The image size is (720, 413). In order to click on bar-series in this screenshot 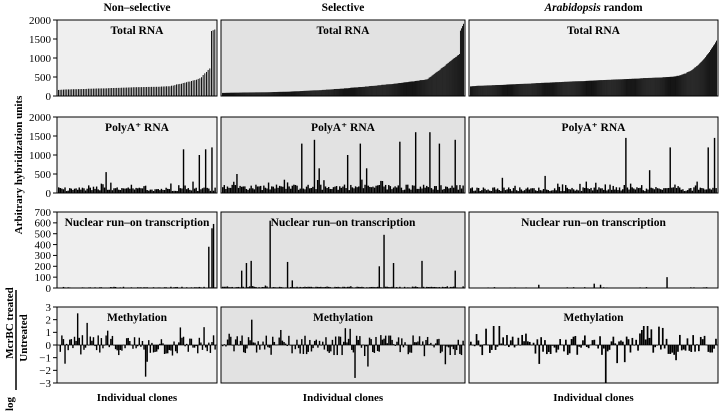, I will do `click(593, 283)`.